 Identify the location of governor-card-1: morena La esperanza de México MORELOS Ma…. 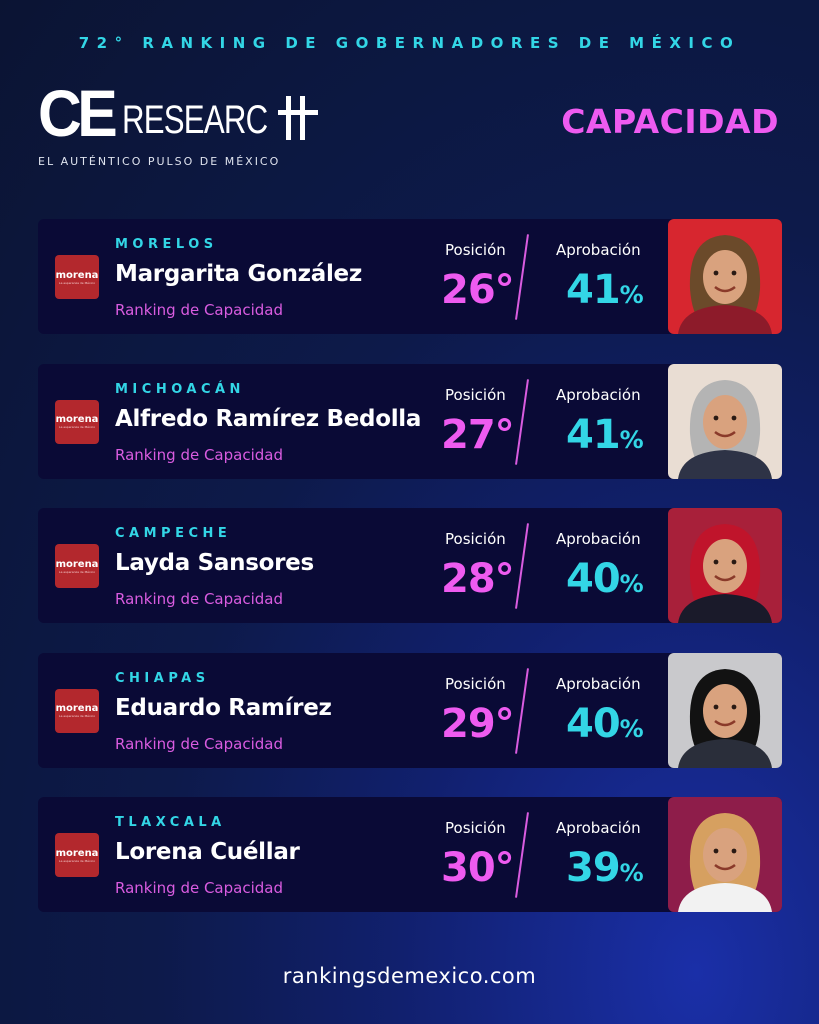
(410, 276).